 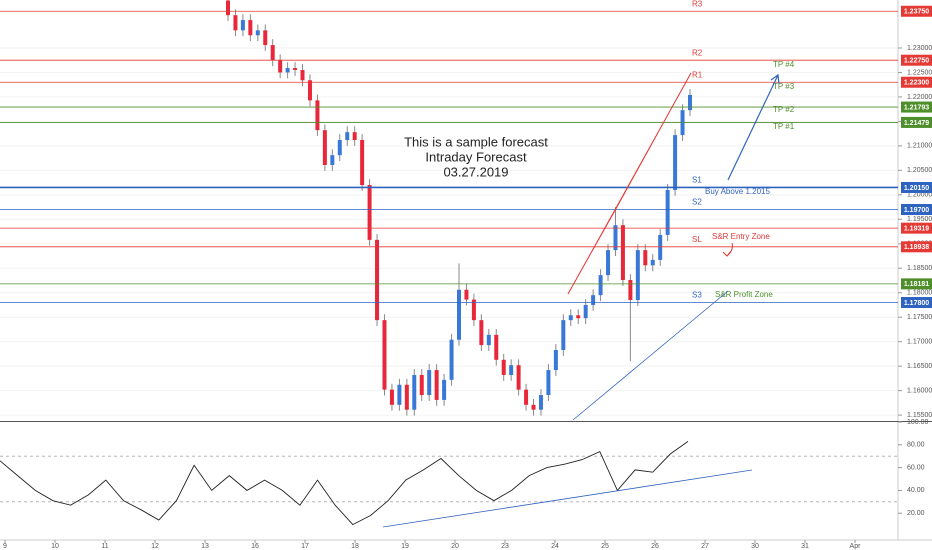 I want to click on y-tick-label: 1.17500, so click(x=919, y=317).